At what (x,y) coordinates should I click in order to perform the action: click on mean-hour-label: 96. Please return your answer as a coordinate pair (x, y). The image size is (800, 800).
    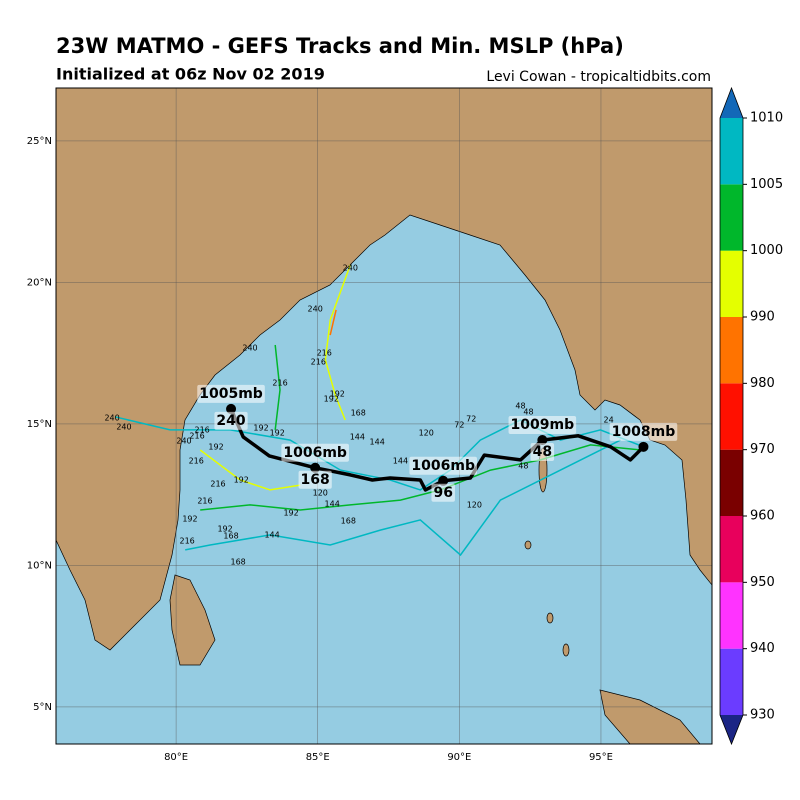
    Looking at the image, I should click on (442, 493).